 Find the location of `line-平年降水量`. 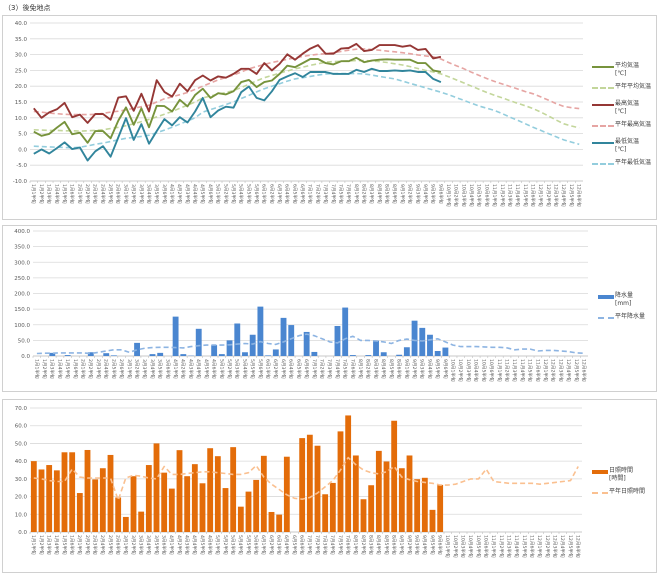

line-平年降水量 is located at coordinates (310, 344).